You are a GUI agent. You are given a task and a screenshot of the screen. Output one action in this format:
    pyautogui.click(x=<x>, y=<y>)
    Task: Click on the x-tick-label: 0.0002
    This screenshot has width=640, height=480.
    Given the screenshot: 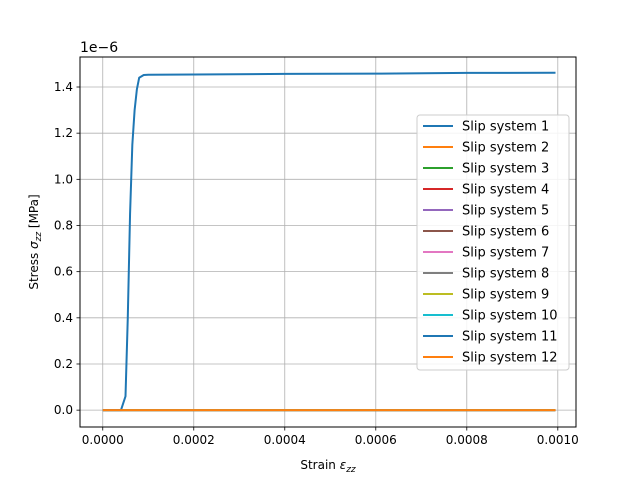 What is the action you would take?
    pyautogui.click(x=194, y=440)
    